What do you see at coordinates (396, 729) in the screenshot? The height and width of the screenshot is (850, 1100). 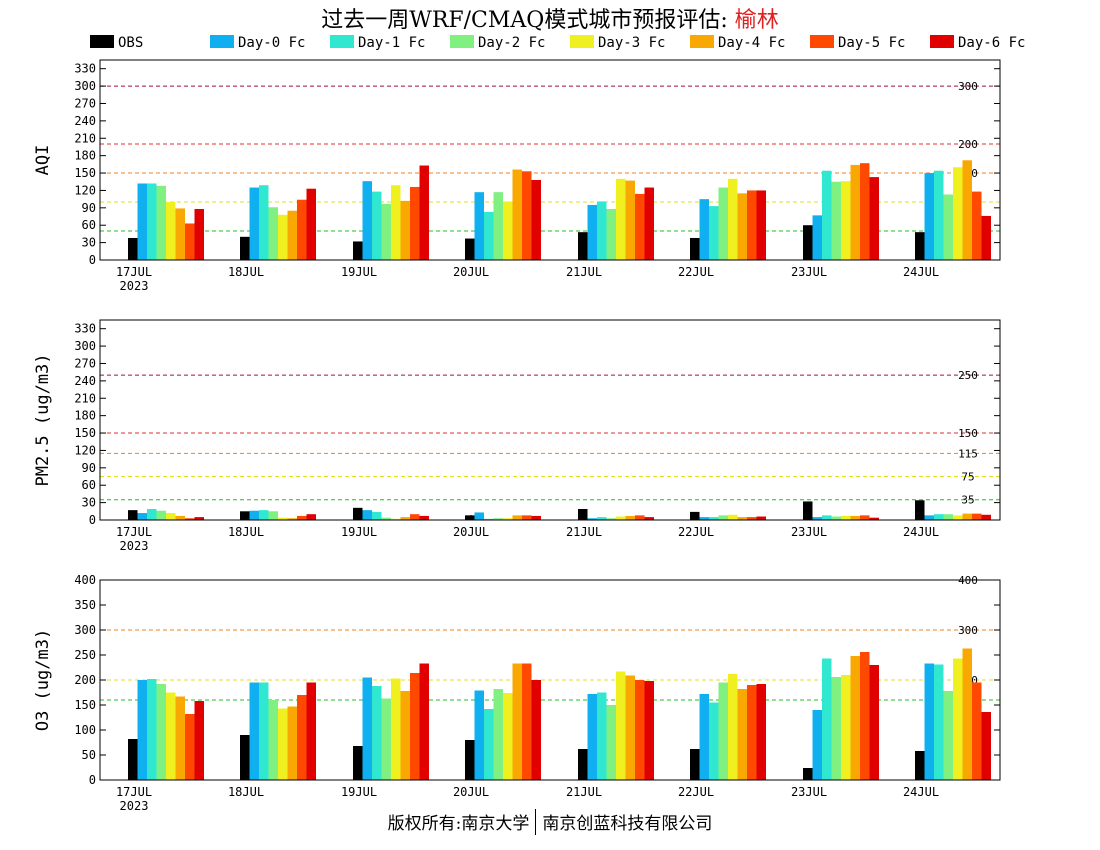 I see `bar-day-3-fc-19jul` at bounding box center [396, 729].